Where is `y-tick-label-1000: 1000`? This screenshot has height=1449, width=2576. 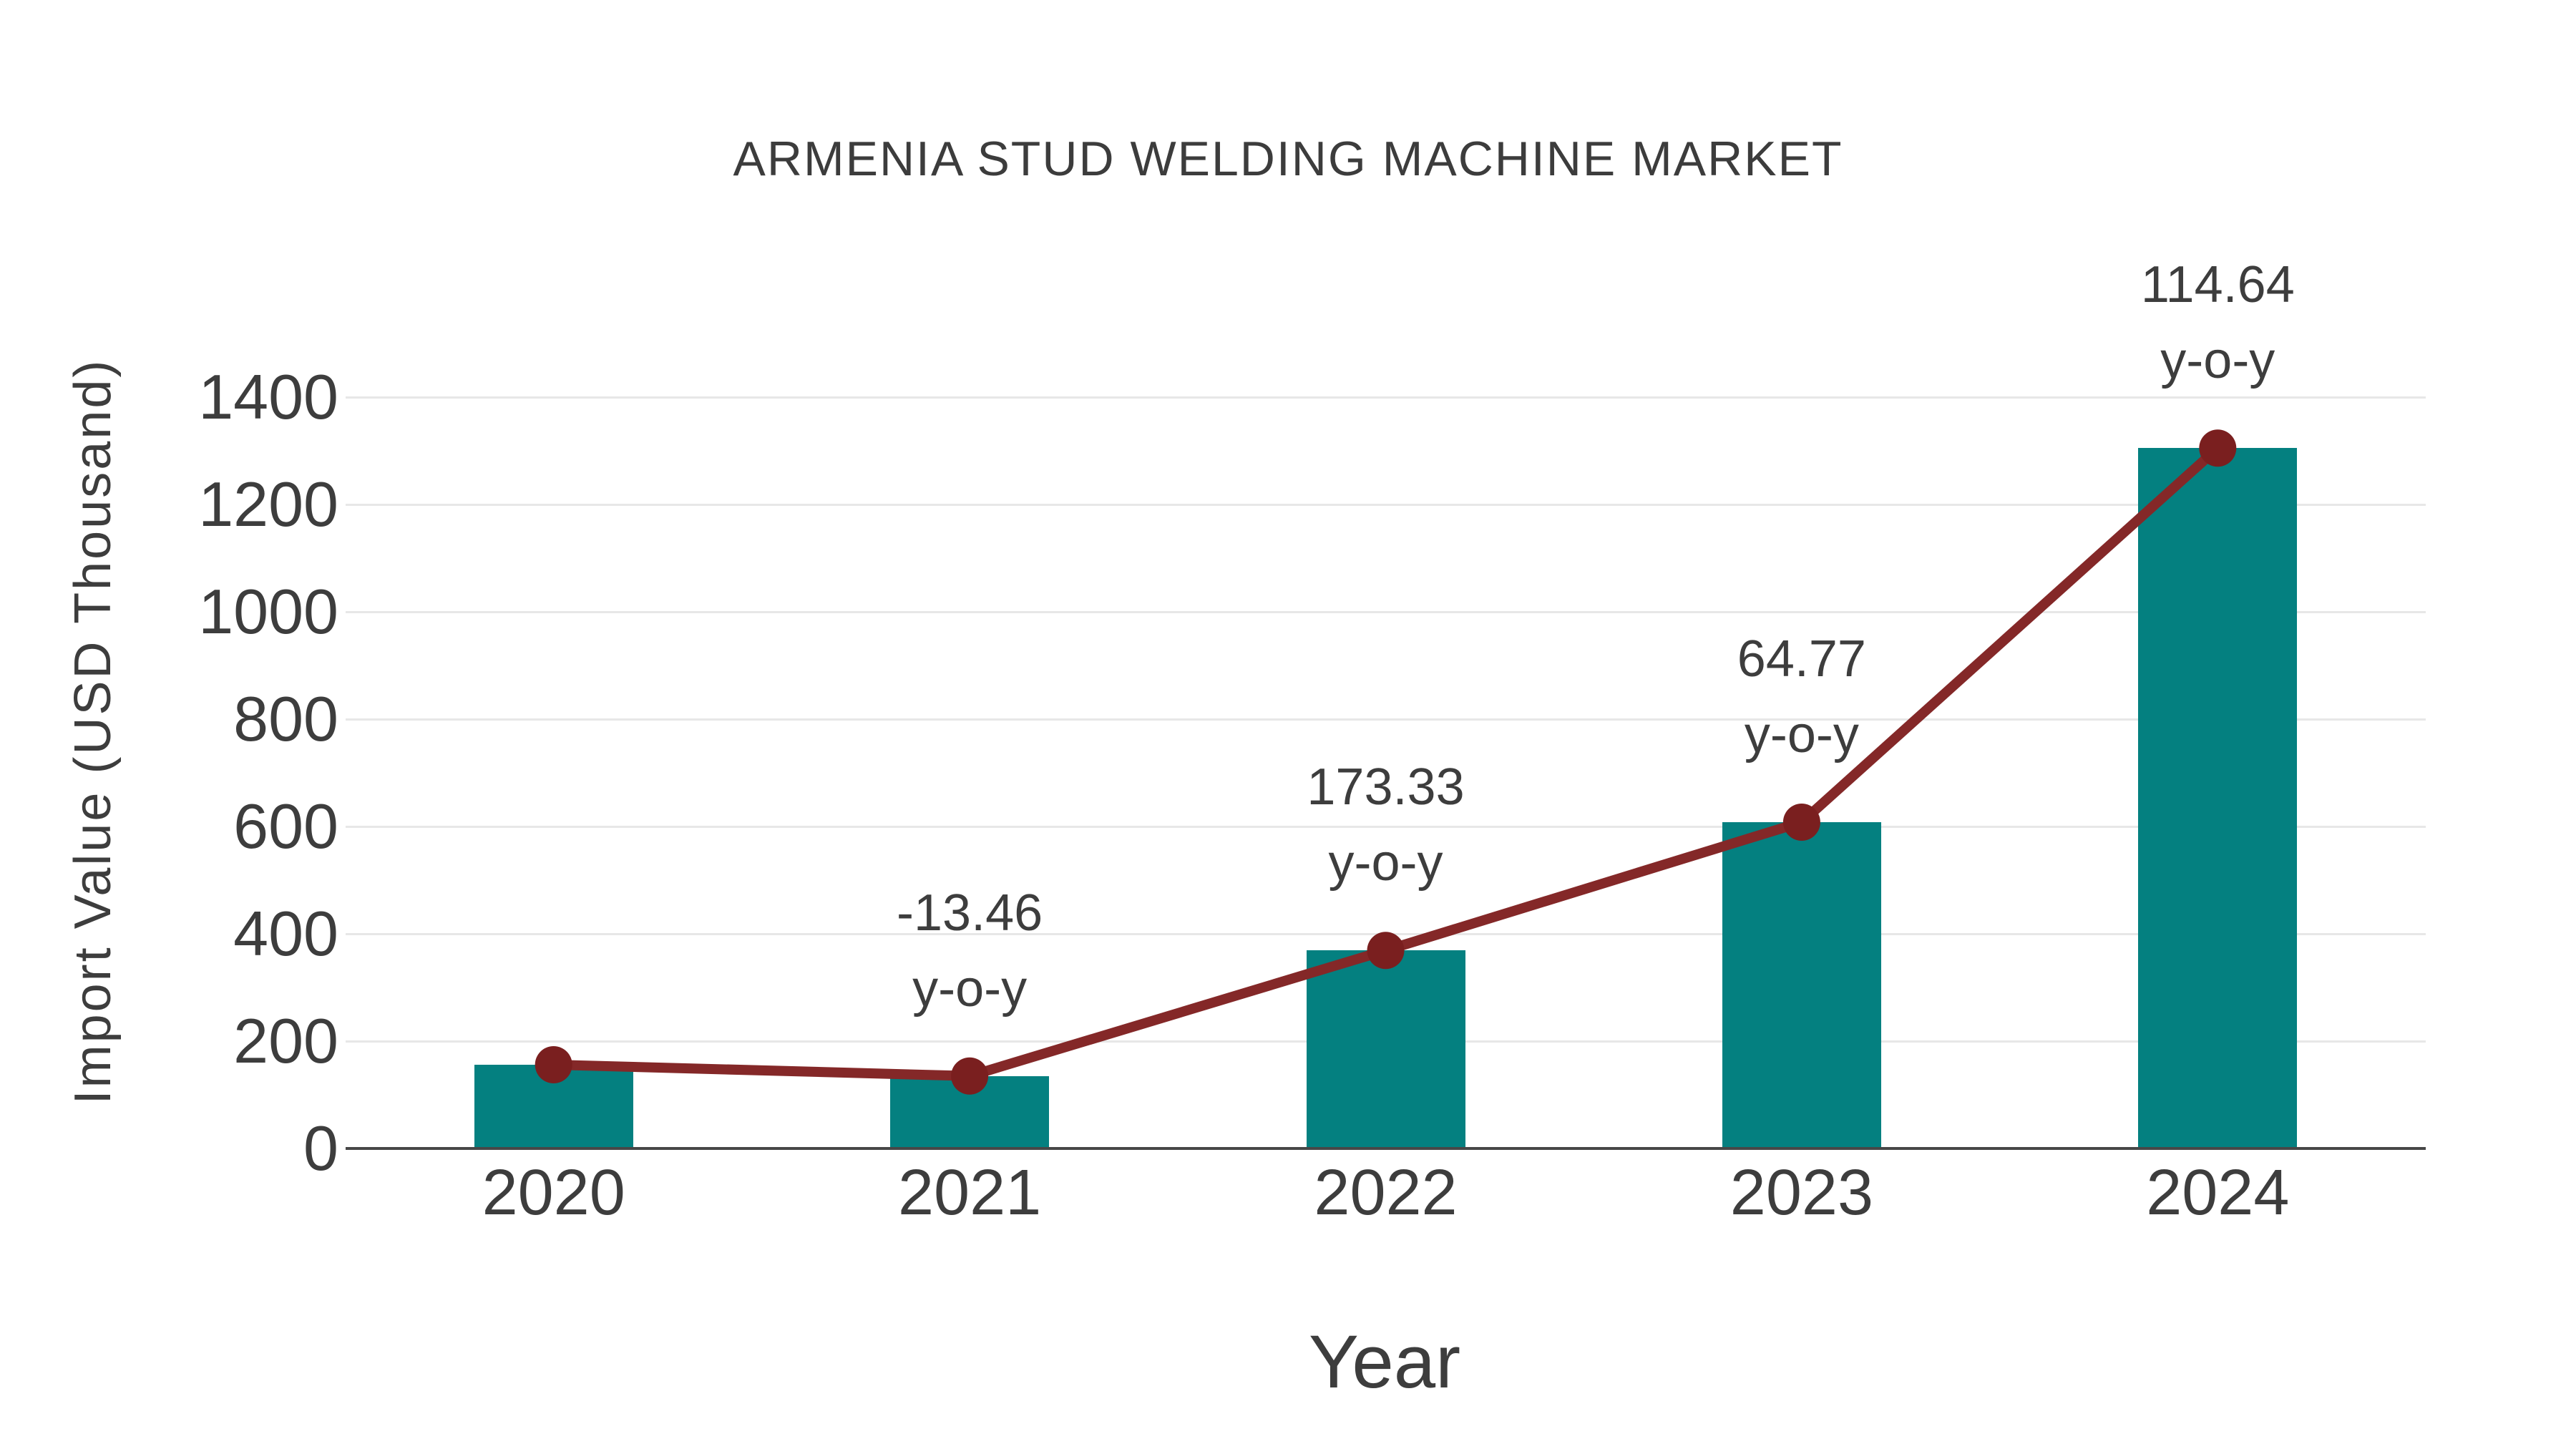 y-tick-label-1000: 1000 is located at coordinates (268, 611).